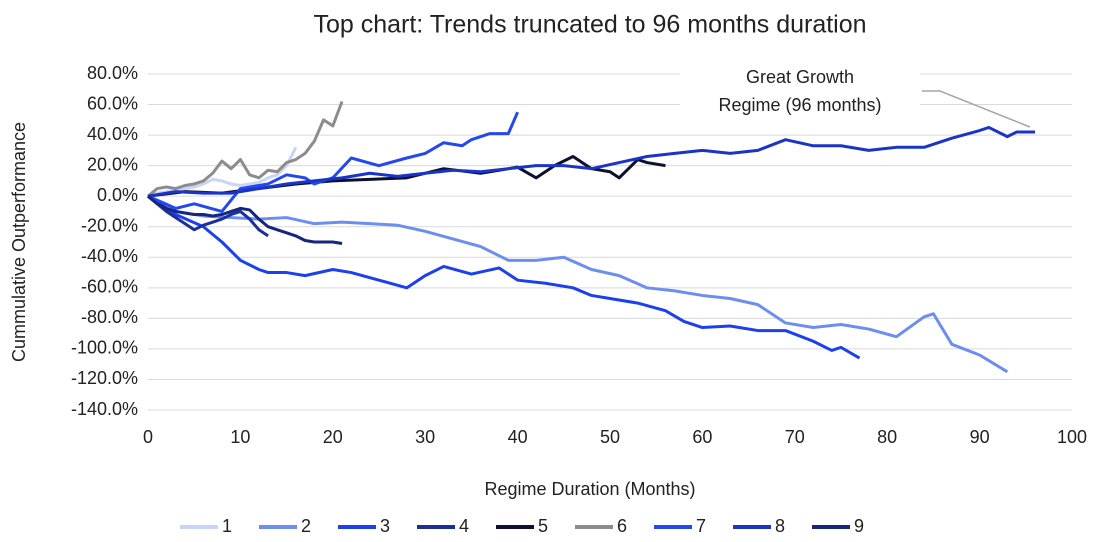 The height and width of the screenshot is (542, 1101). Describe the element at coordinates (104, 378) in the screenshot. I see `y-tick-label: -120.0%` at that location.